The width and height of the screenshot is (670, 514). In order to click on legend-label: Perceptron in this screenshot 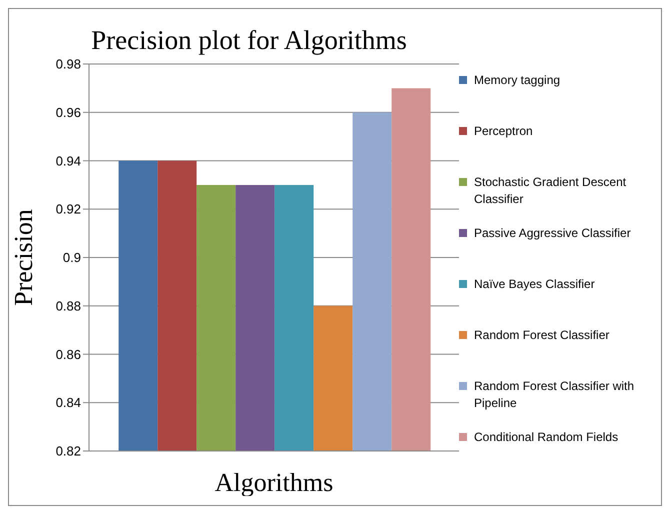, I will do `click(503, 131)`.